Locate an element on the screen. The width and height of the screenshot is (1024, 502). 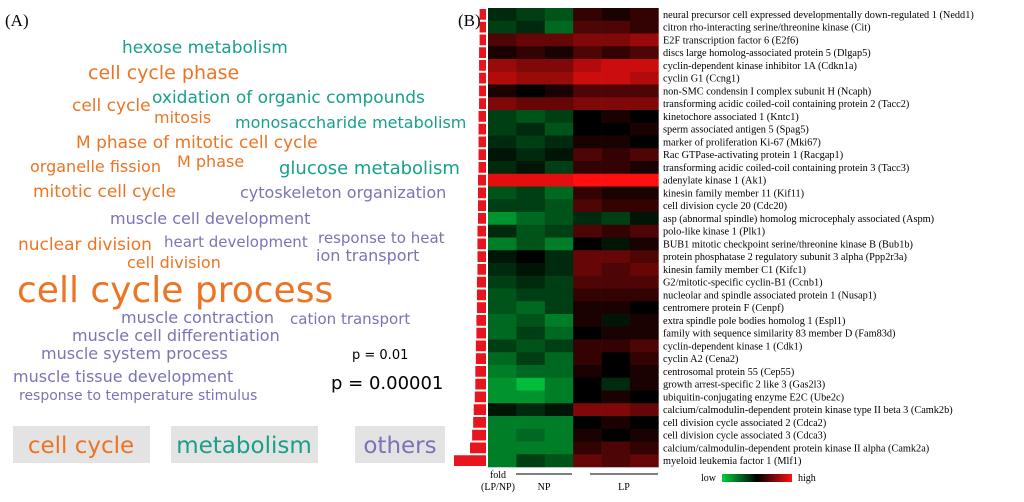
gene-label: marker of proliferation Ki-67 (Mki67) is located at coordinates (742, 142).